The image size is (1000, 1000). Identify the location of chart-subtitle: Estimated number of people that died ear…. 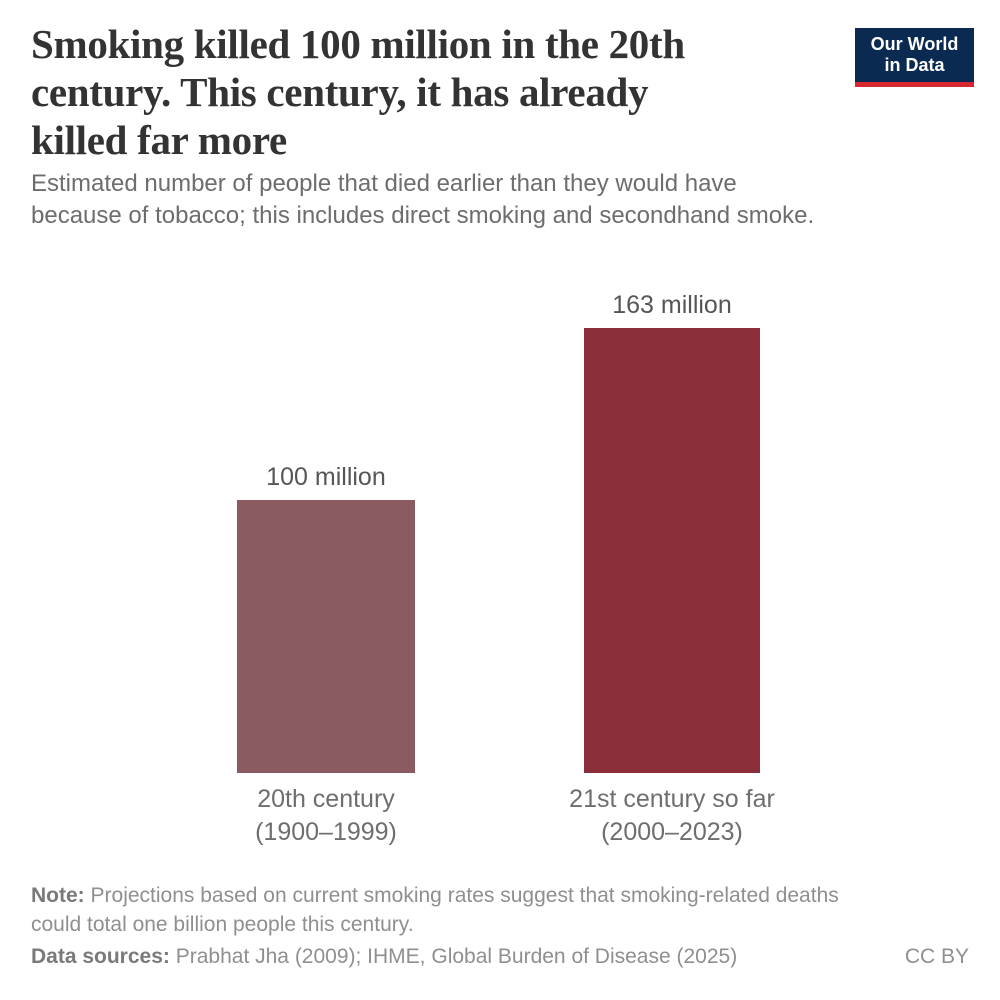
(496, 200).